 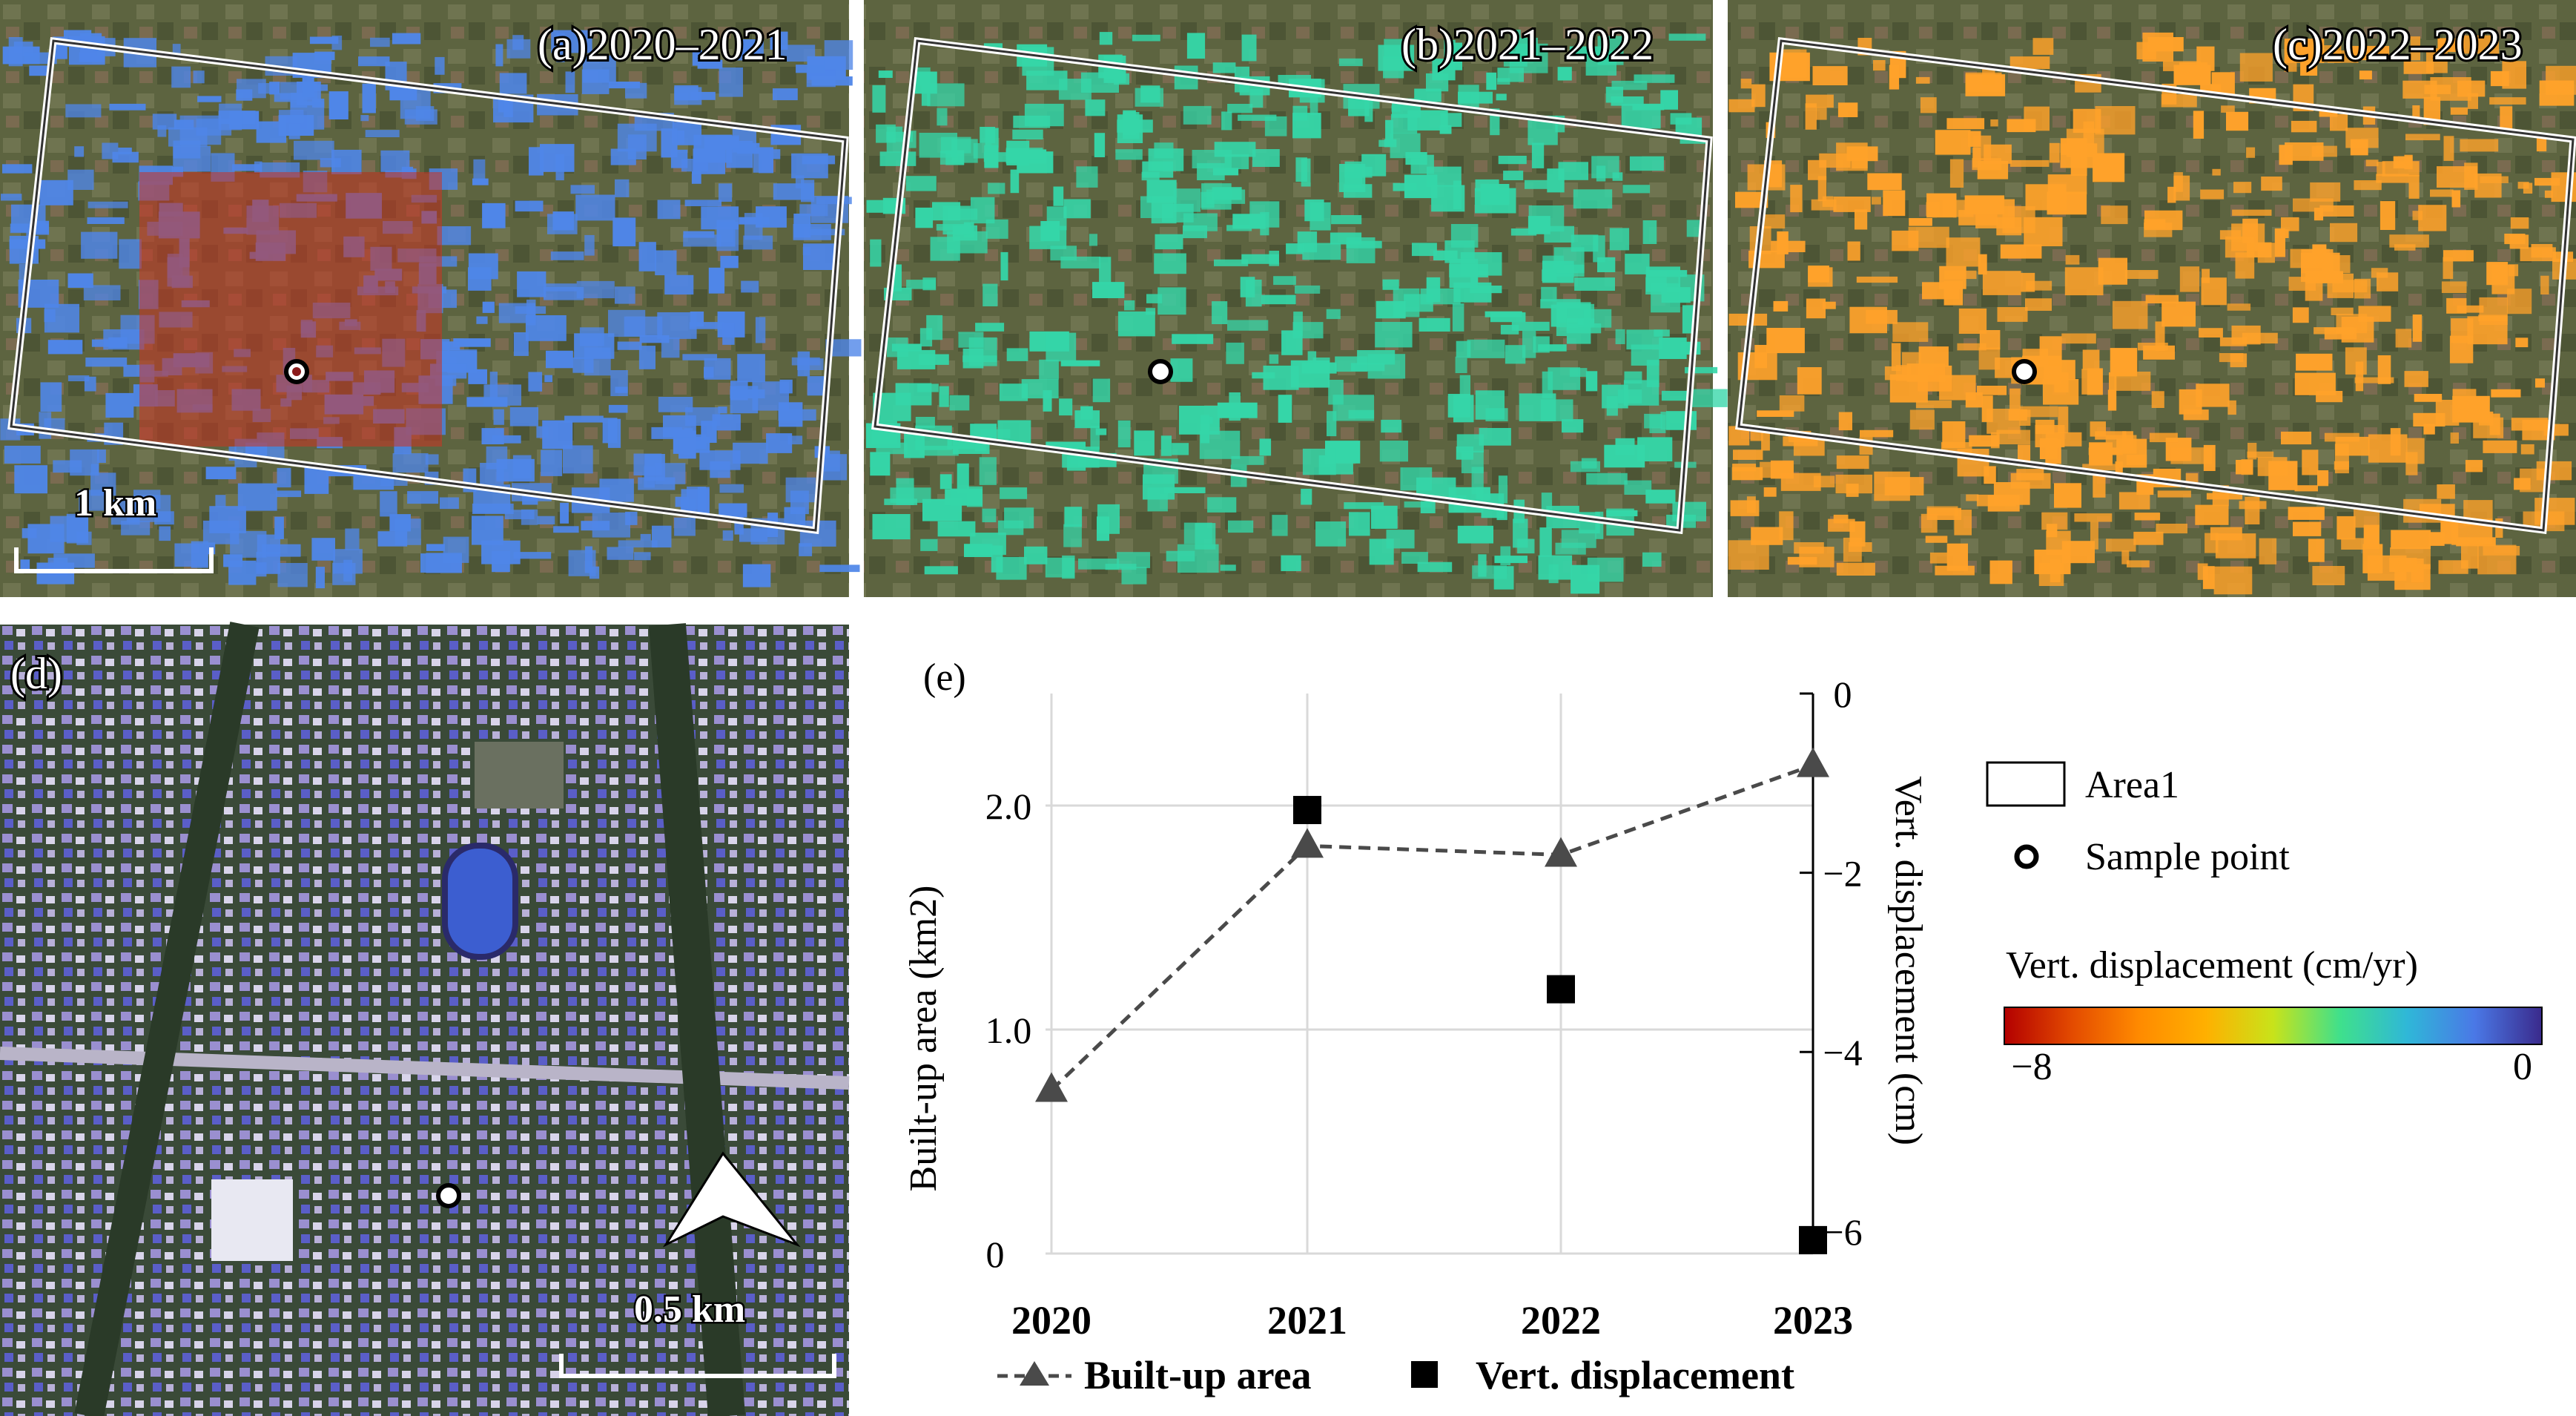 What do you see at coordinates (2152, 313) in the screenshot?
I see `panel-c-displacement-patches` at bounding box center [2152, 313].